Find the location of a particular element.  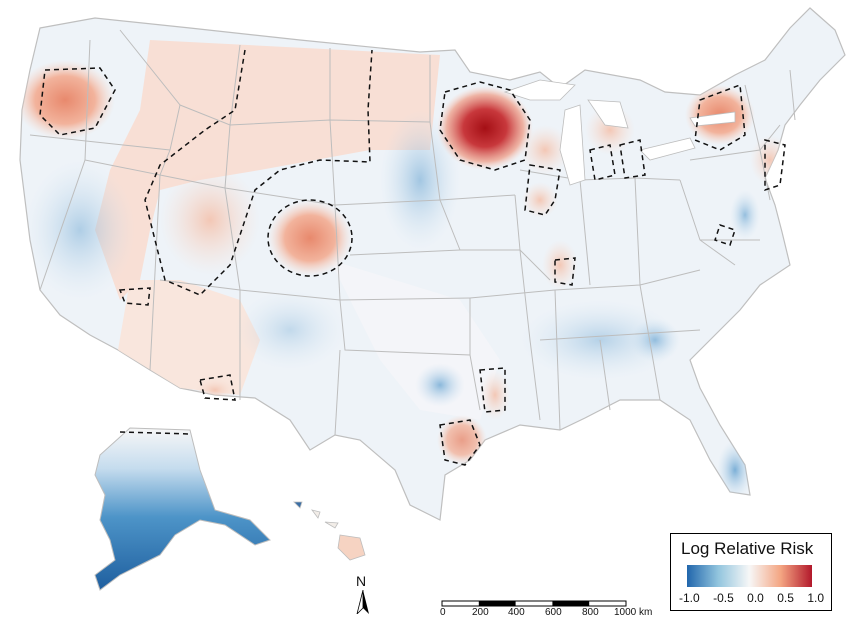

hawaii-shape is located at coordinates (329, 531).